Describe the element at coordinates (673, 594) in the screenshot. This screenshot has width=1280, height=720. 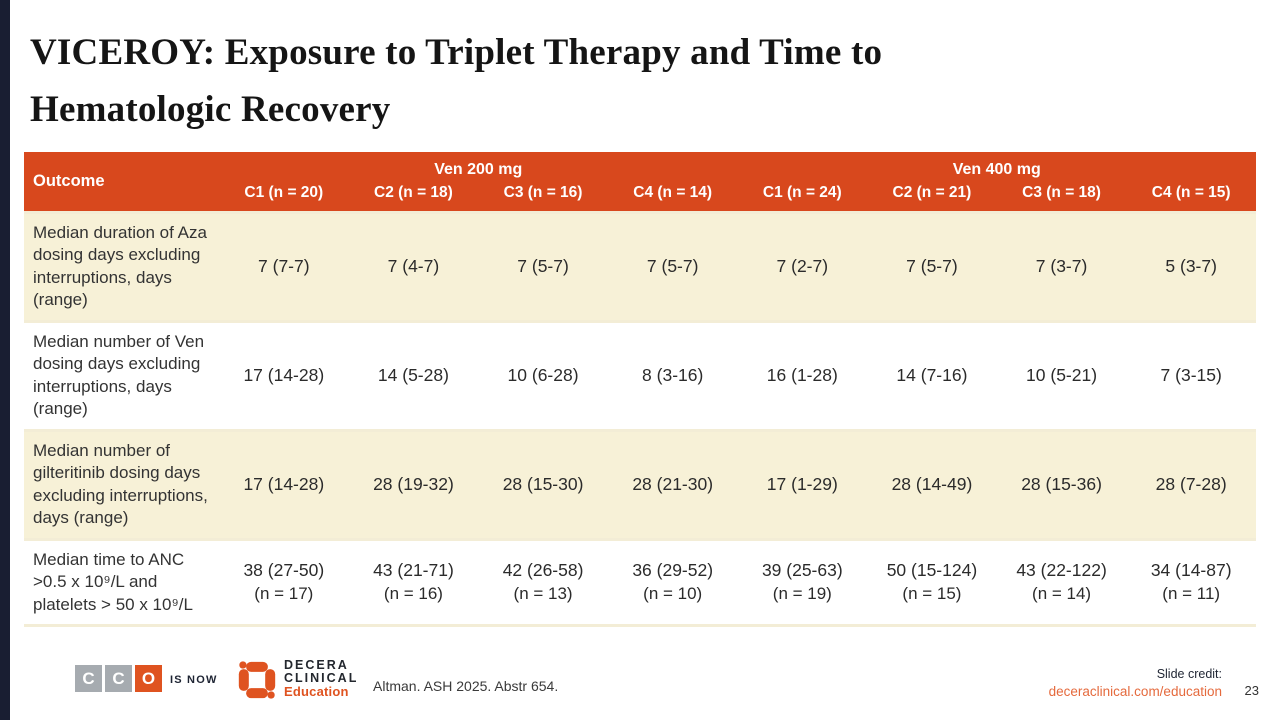
I see `cell-n-value: (n = 10)` at that location.